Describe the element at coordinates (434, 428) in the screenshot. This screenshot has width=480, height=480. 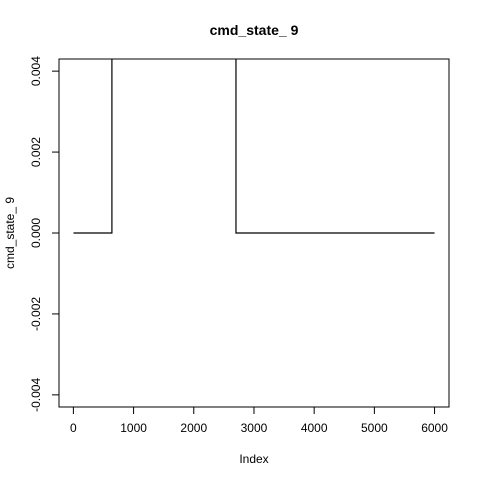
I see `x-tick-label: 6000` at that location.